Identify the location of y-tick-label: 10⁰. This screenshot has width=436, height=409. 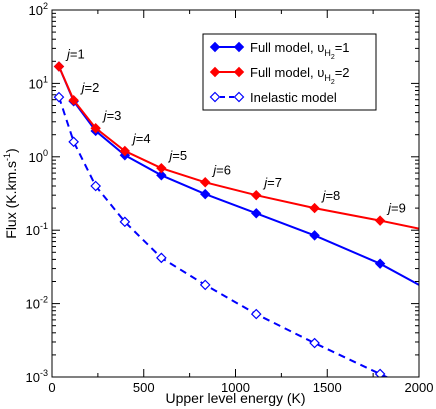
(38, 156).